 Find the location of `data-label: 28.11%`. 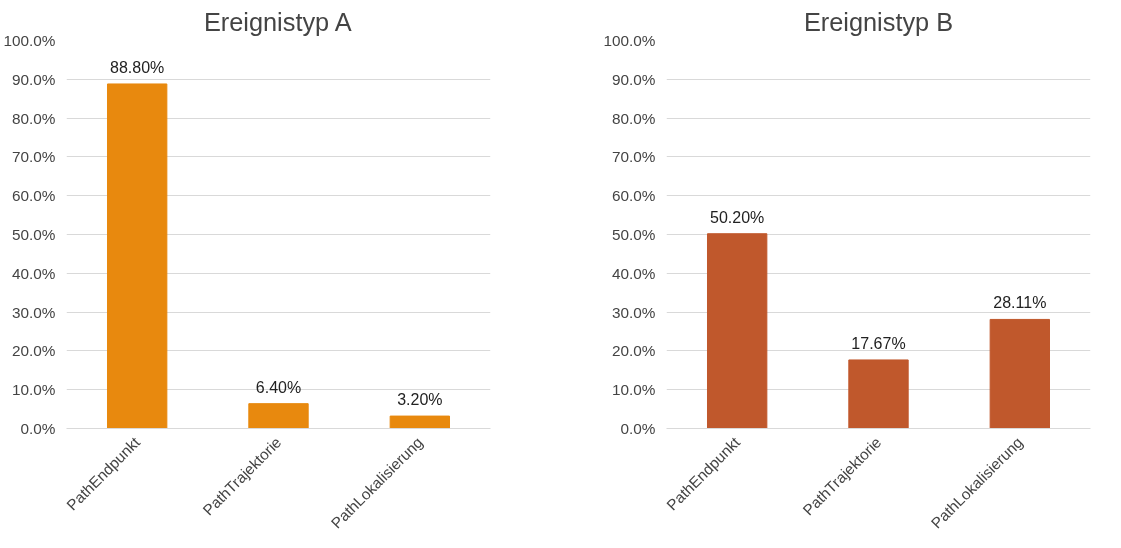

data-label: 28.11% is located at coordinates (1020, 303).